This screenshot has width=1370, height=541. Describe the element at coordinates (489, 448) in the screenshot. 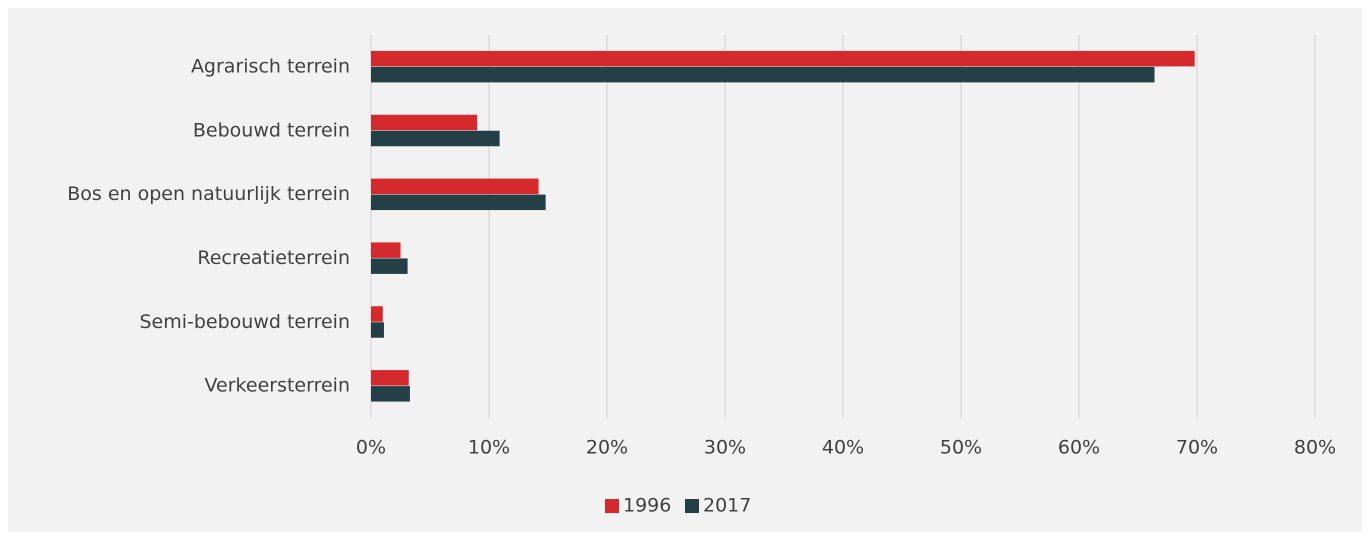

I see `x-tick-label: 10%` at that location.